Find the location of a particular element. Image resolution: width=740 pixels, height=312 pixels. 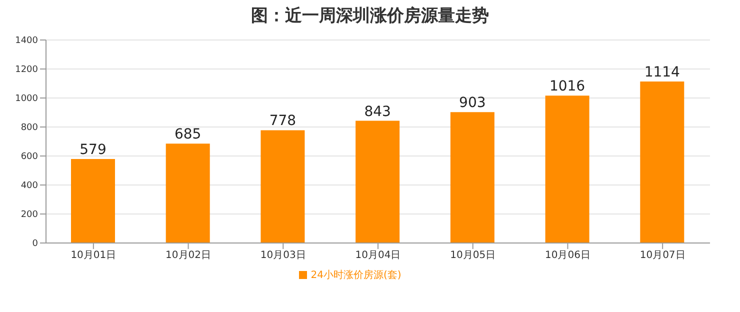

data-label: 903 is located at coordinates (472, 103).